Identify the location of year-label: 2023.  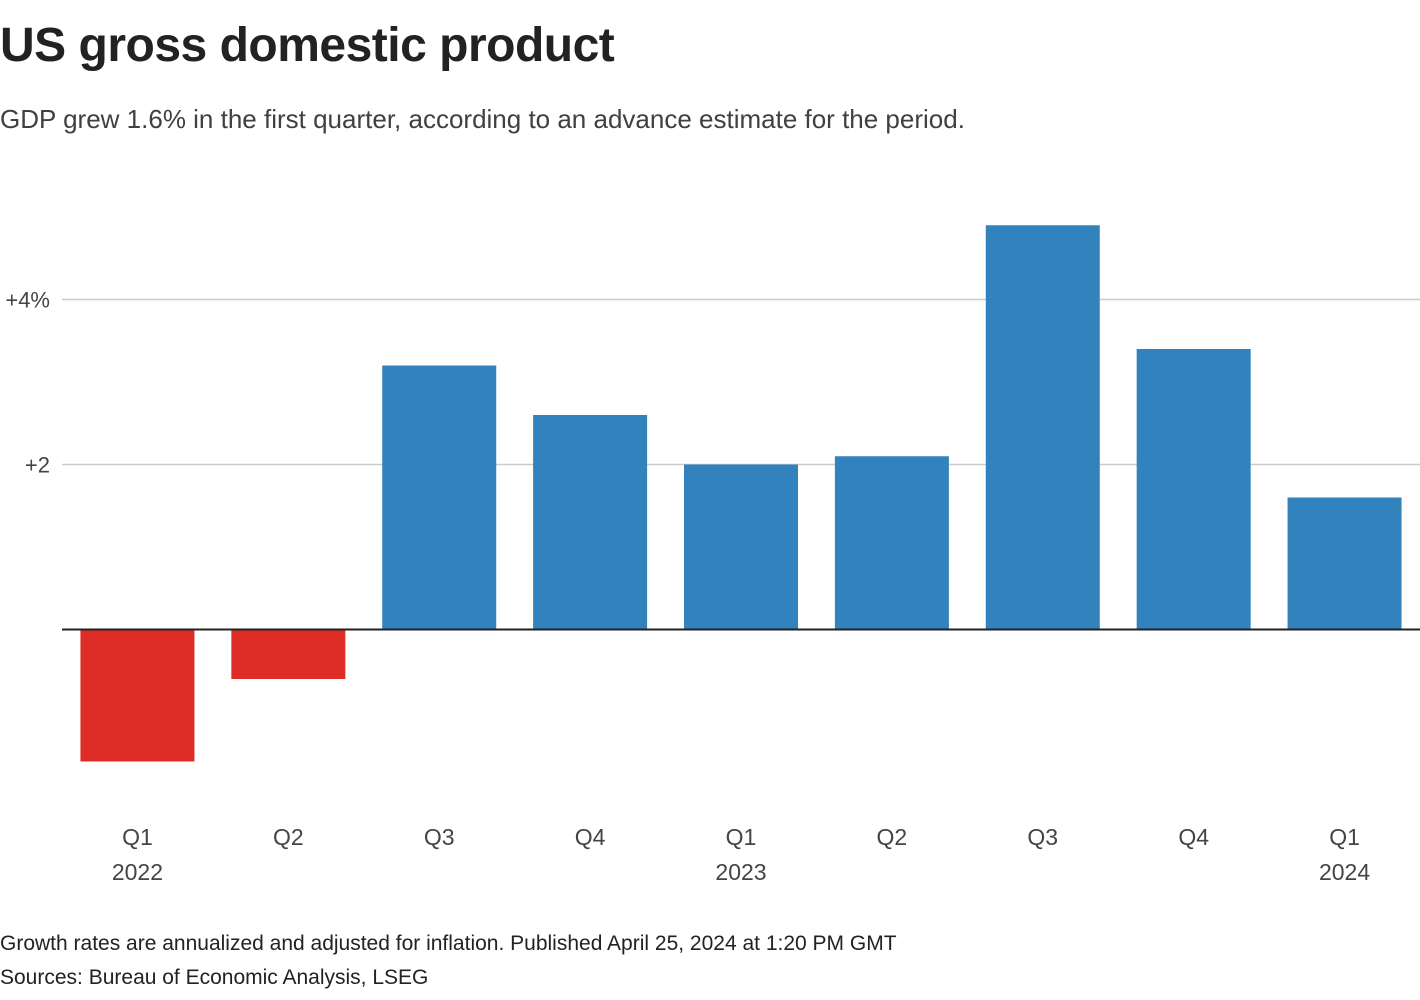
(740, 872).